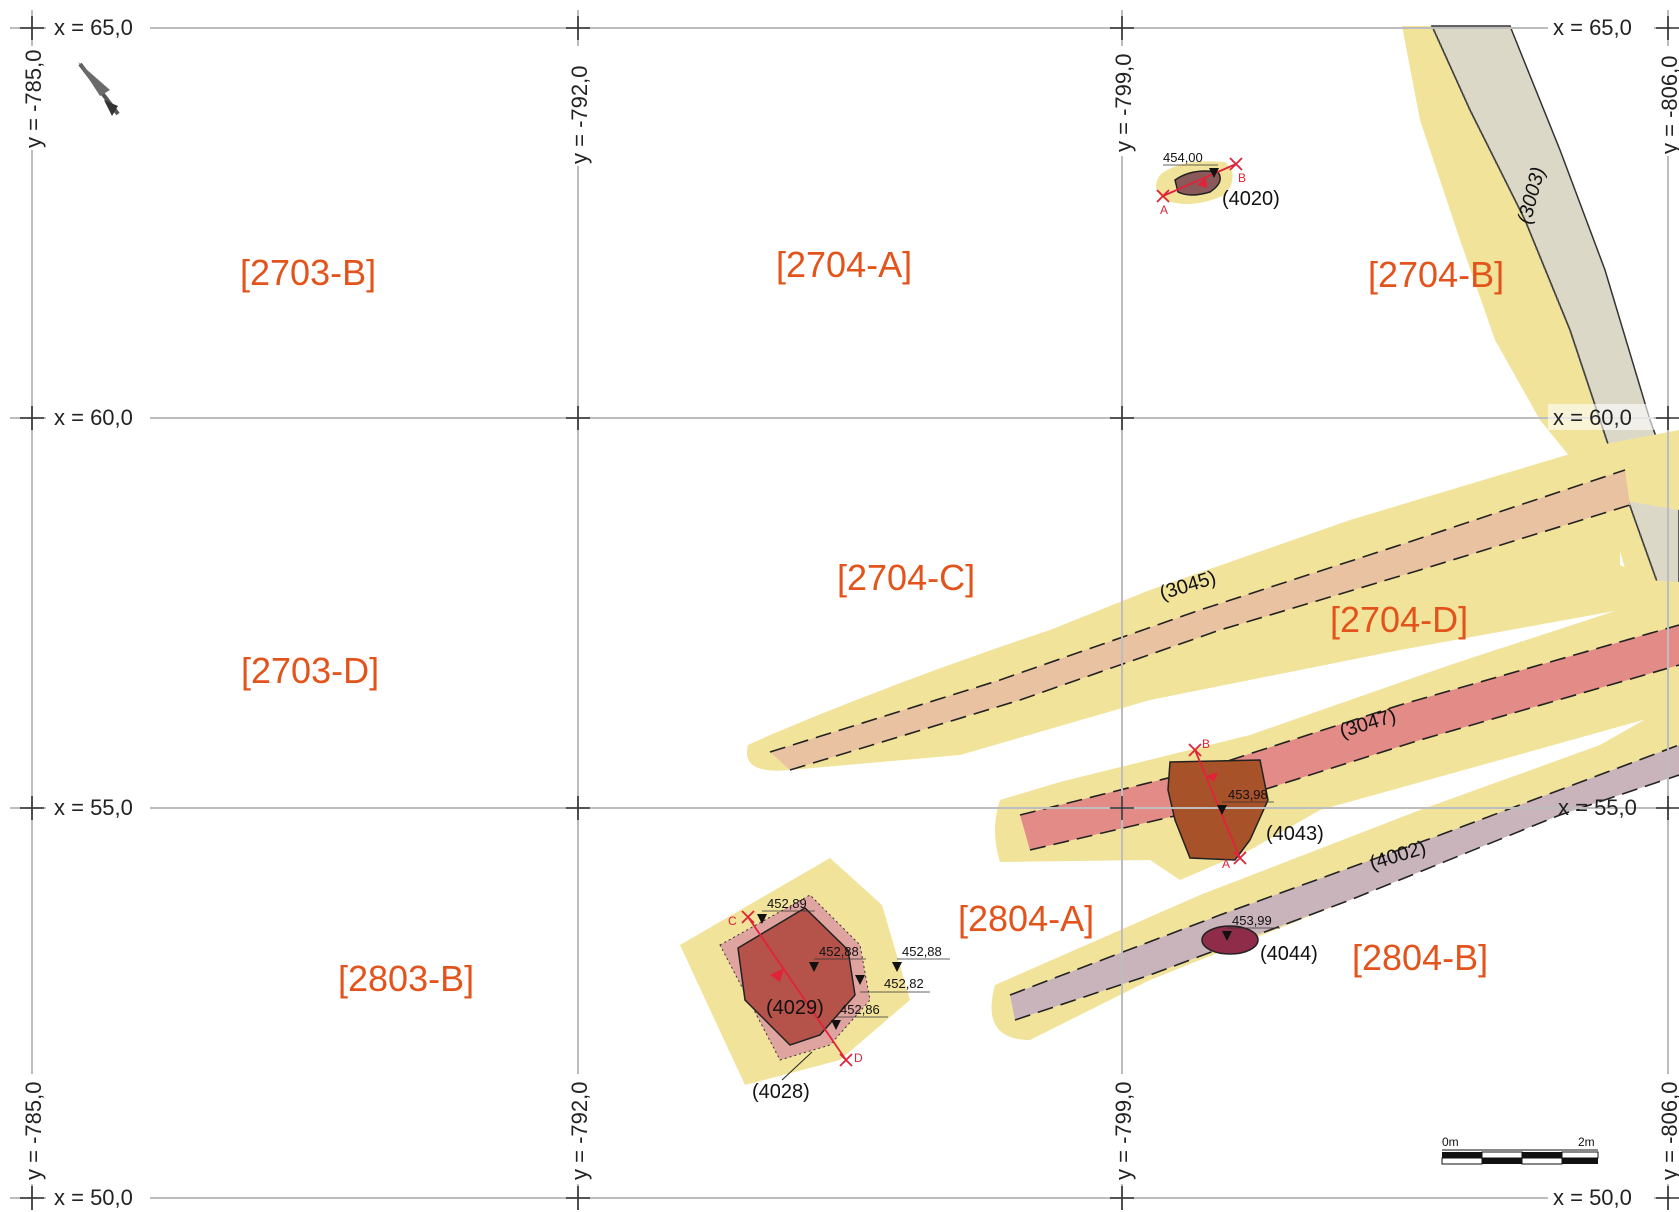  Describe the element at coordinates (922, 951) in the screenshot. I see `elevation-452-88-b: 452,88` at that location.